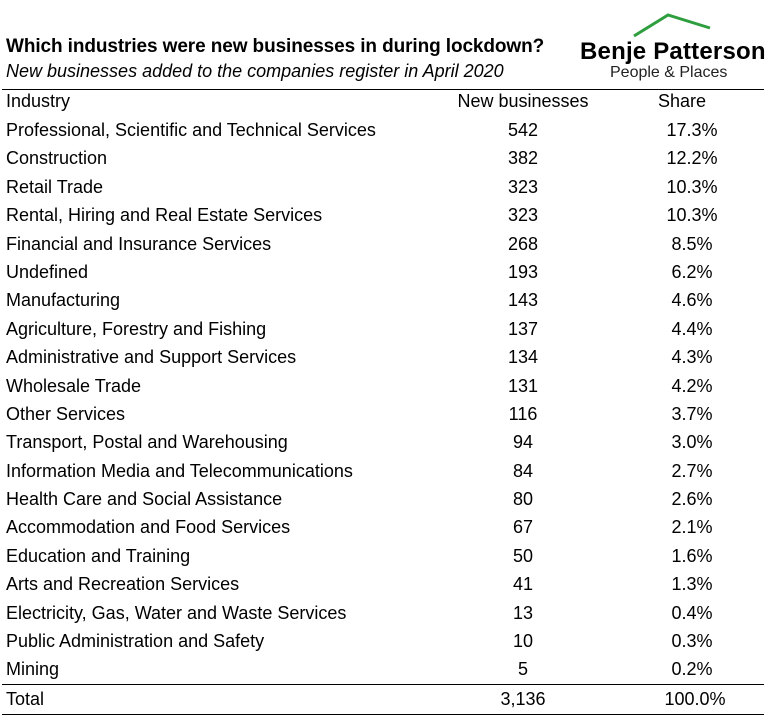 The width and height of the screenshot is (768, 715). Describe the element at coordinates (523, 271) in the screenshot. I see `count-cell: 193` at that location.